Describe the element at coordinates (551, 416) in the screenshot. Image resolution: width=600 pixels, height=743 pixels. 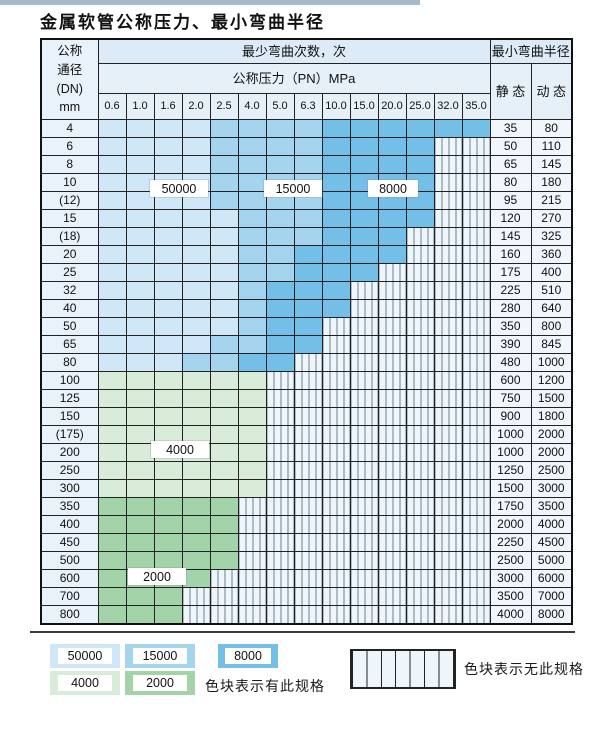
I see `dynamic-radius-cell: 1800` at that location.